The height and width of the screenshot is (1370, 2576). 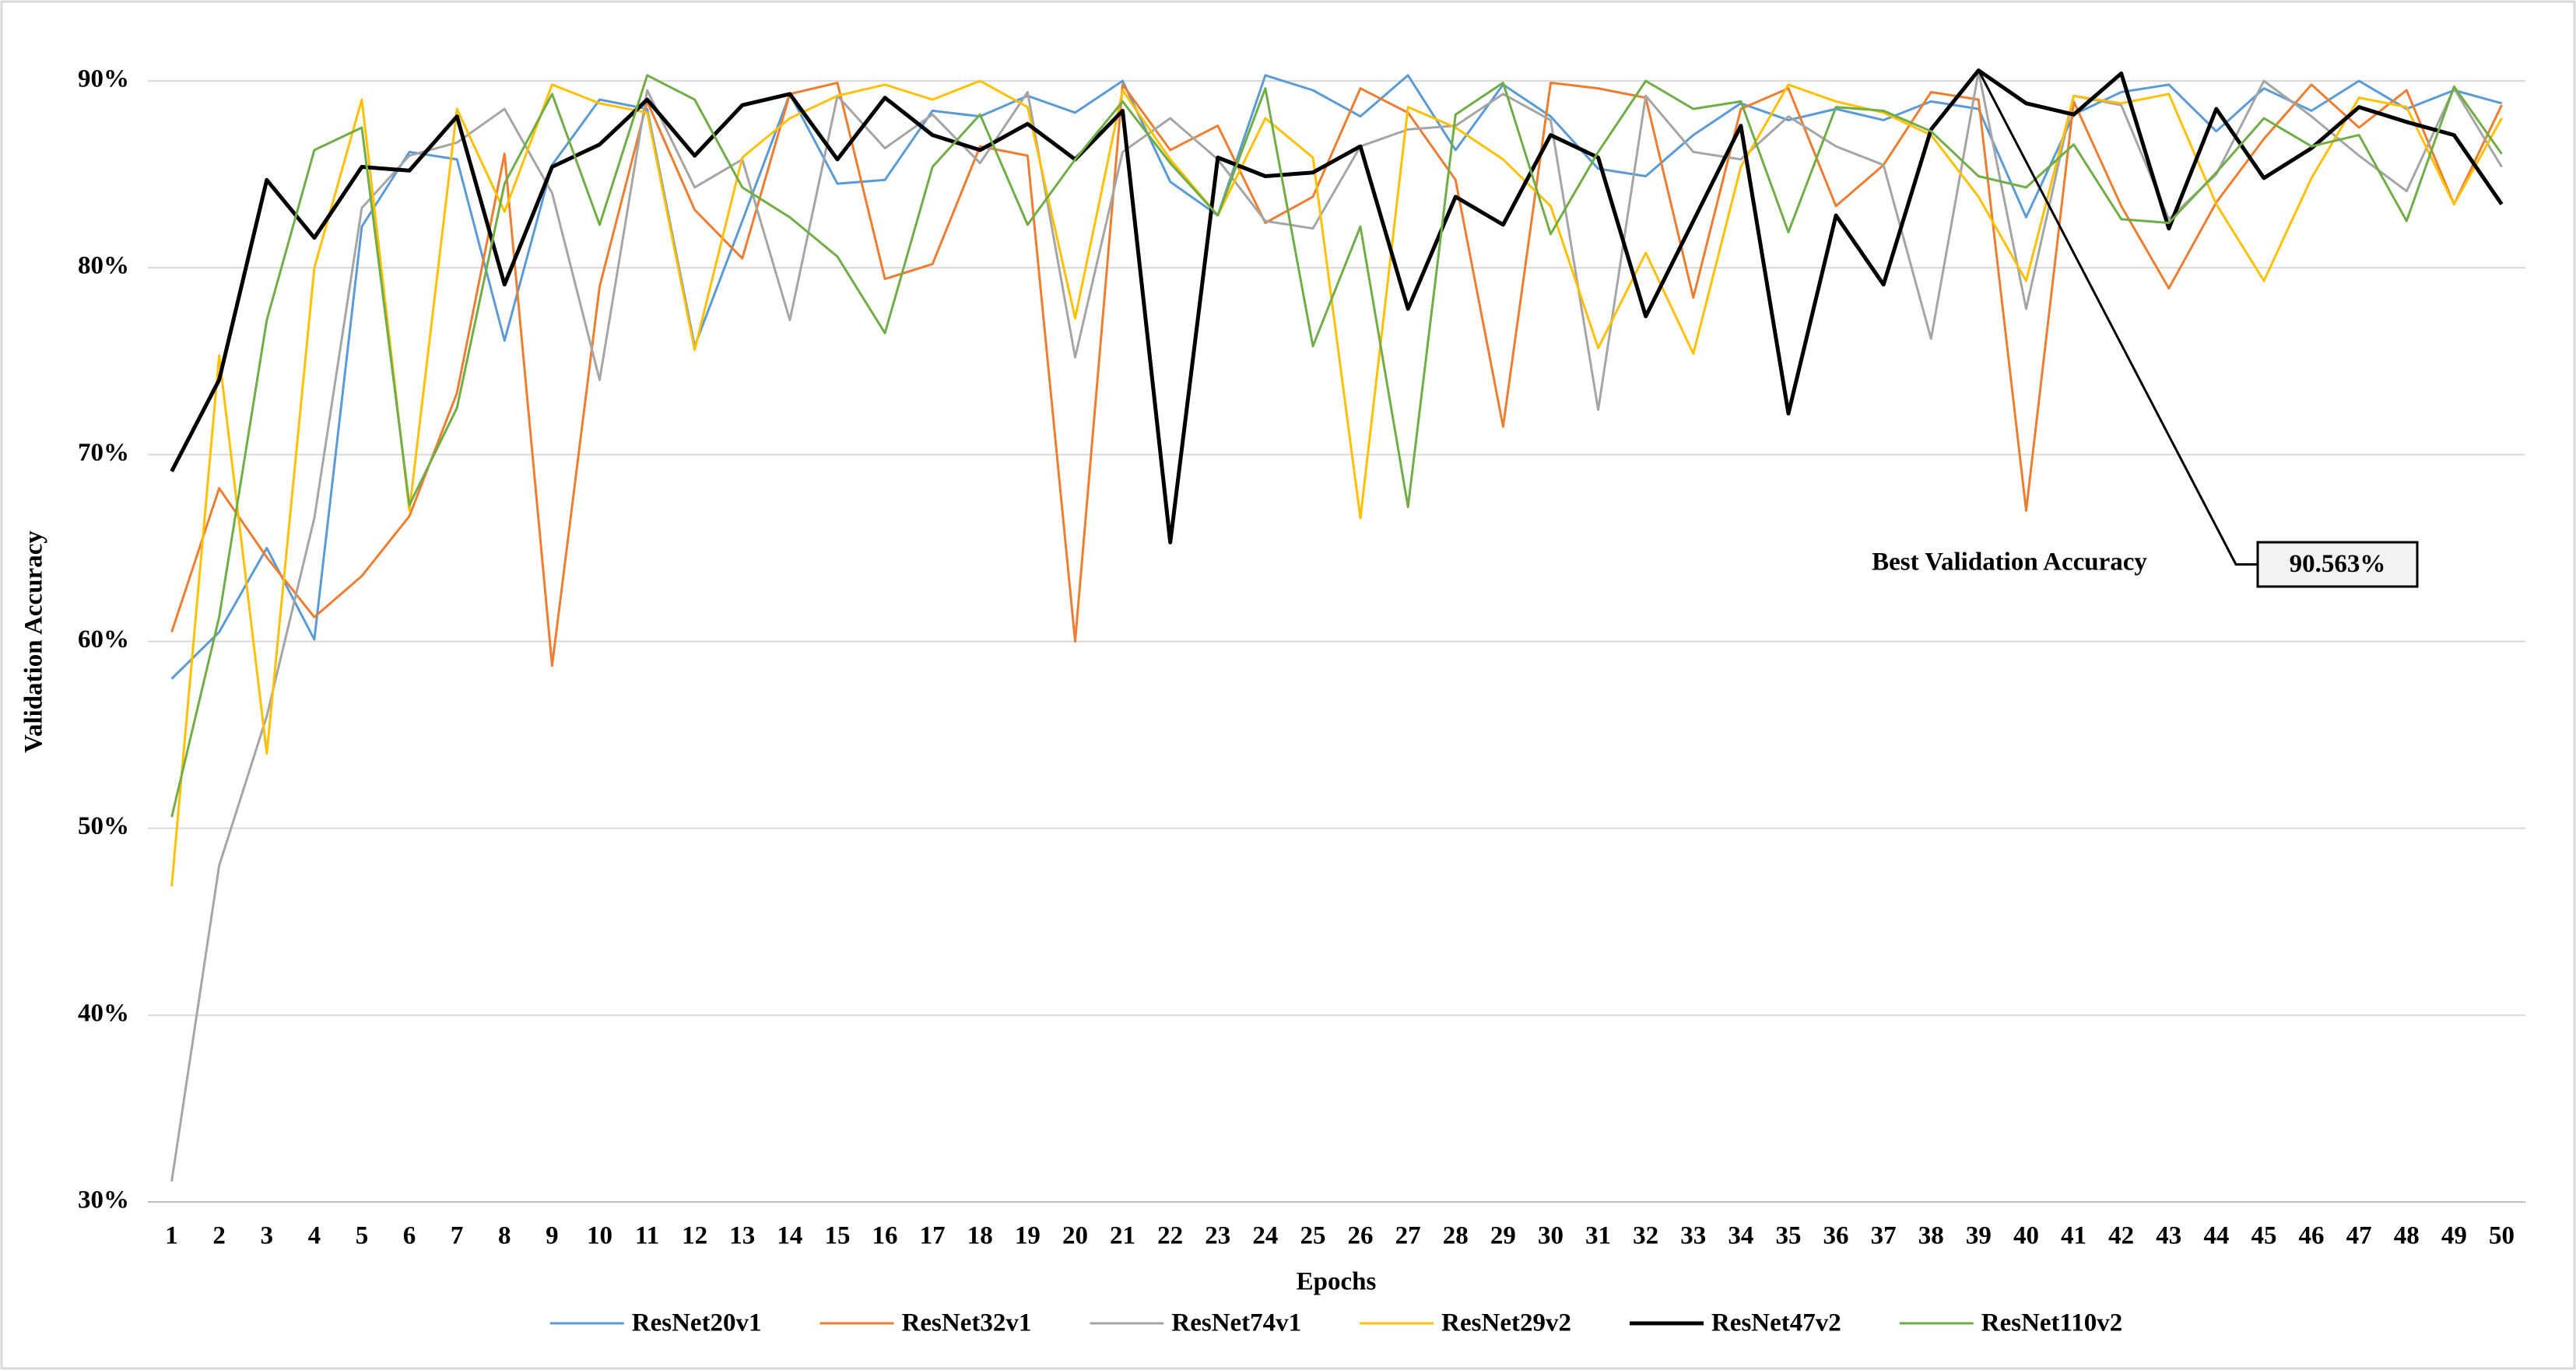 I want to click on x-tick-label: 39, so click(x=1979, y=1236).